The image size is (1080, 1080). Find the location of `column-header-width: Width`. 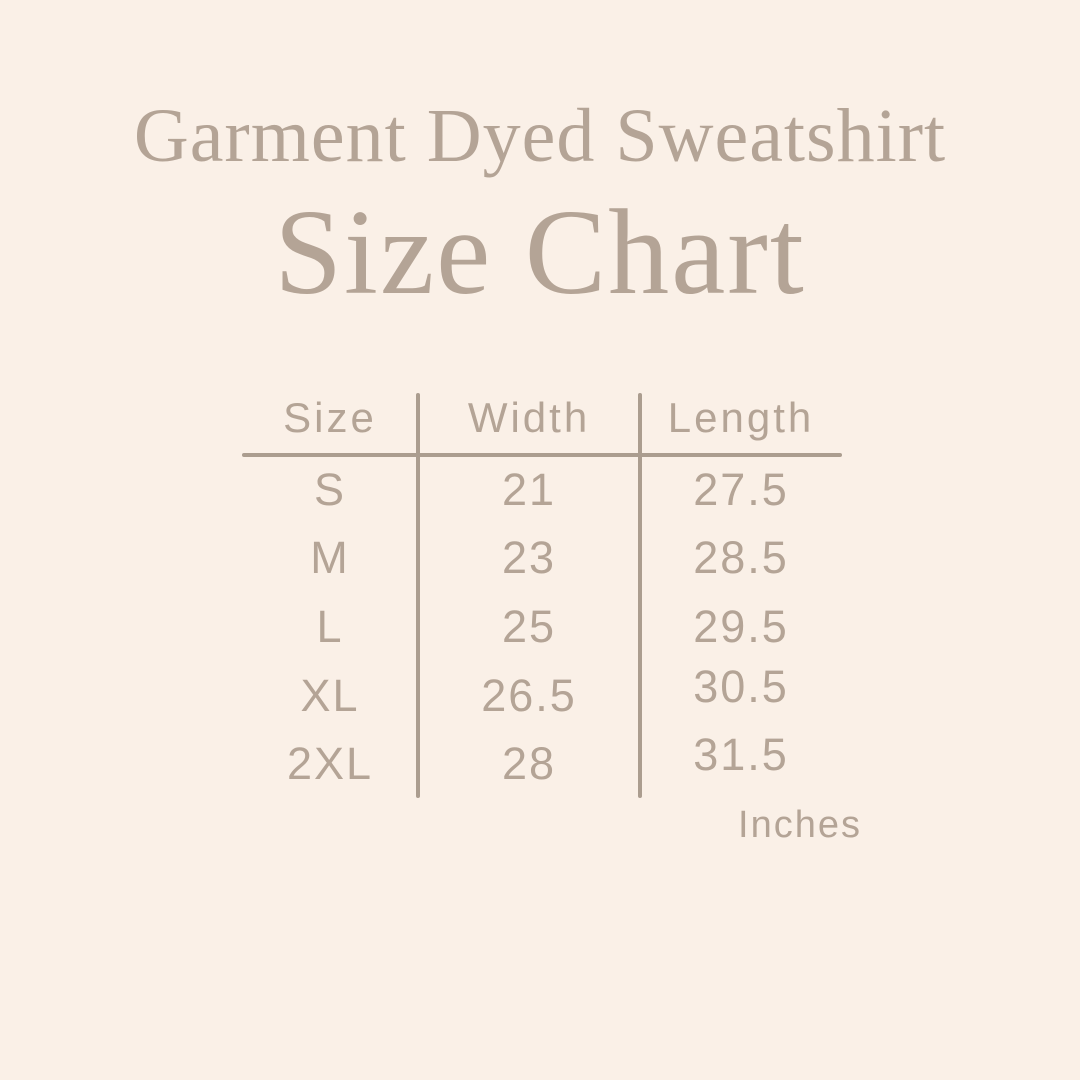

column-header-width: Width is located at coordinates (529, 417).